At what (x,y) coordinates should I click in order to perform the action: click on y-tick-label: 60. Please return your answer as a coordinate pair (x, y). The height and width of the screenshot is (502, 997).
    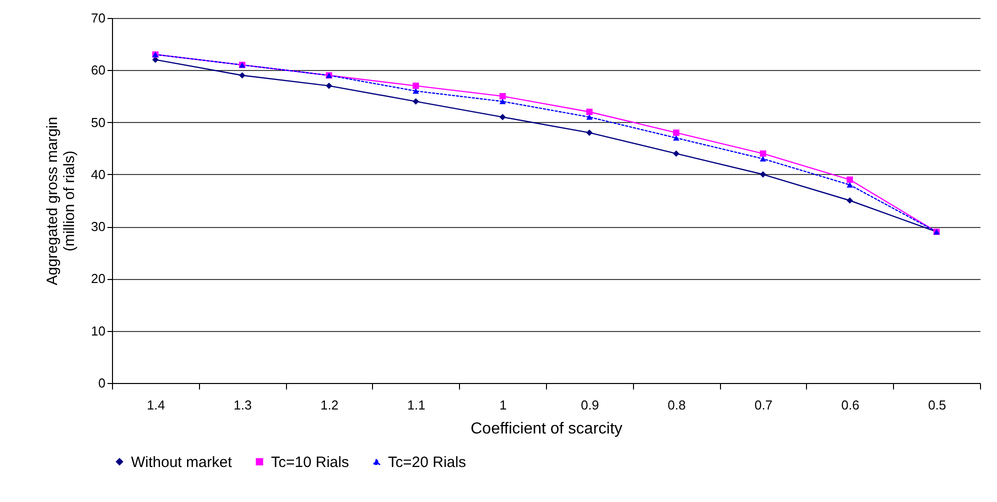
    Looking at the image, I should click on (98, 70).